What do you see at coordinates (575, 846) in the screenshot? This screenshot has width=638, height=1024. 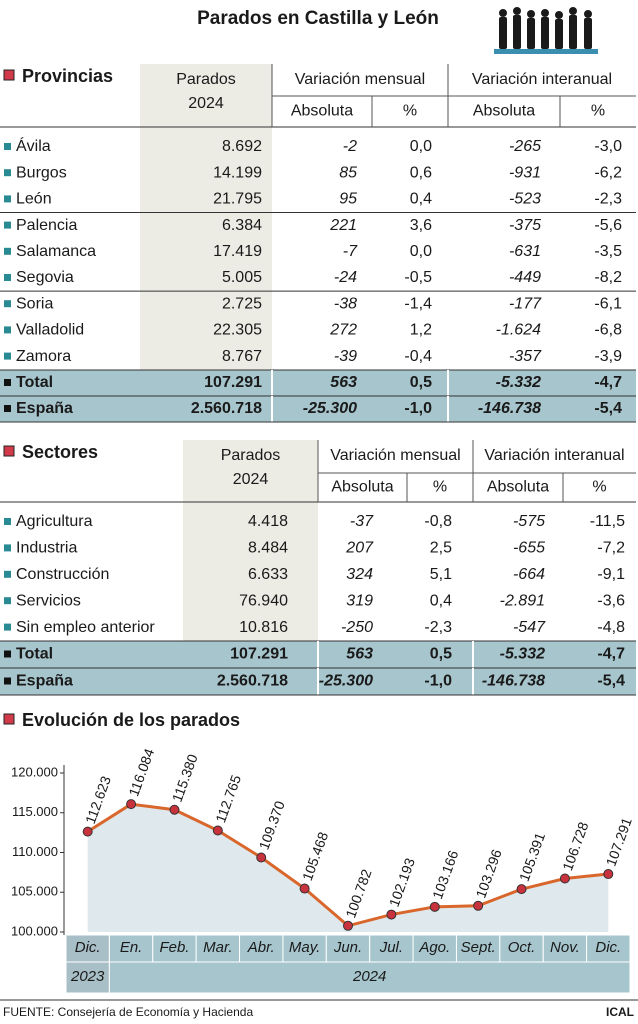 I see `value-label: 106.728` at bounding box center [575, 846].